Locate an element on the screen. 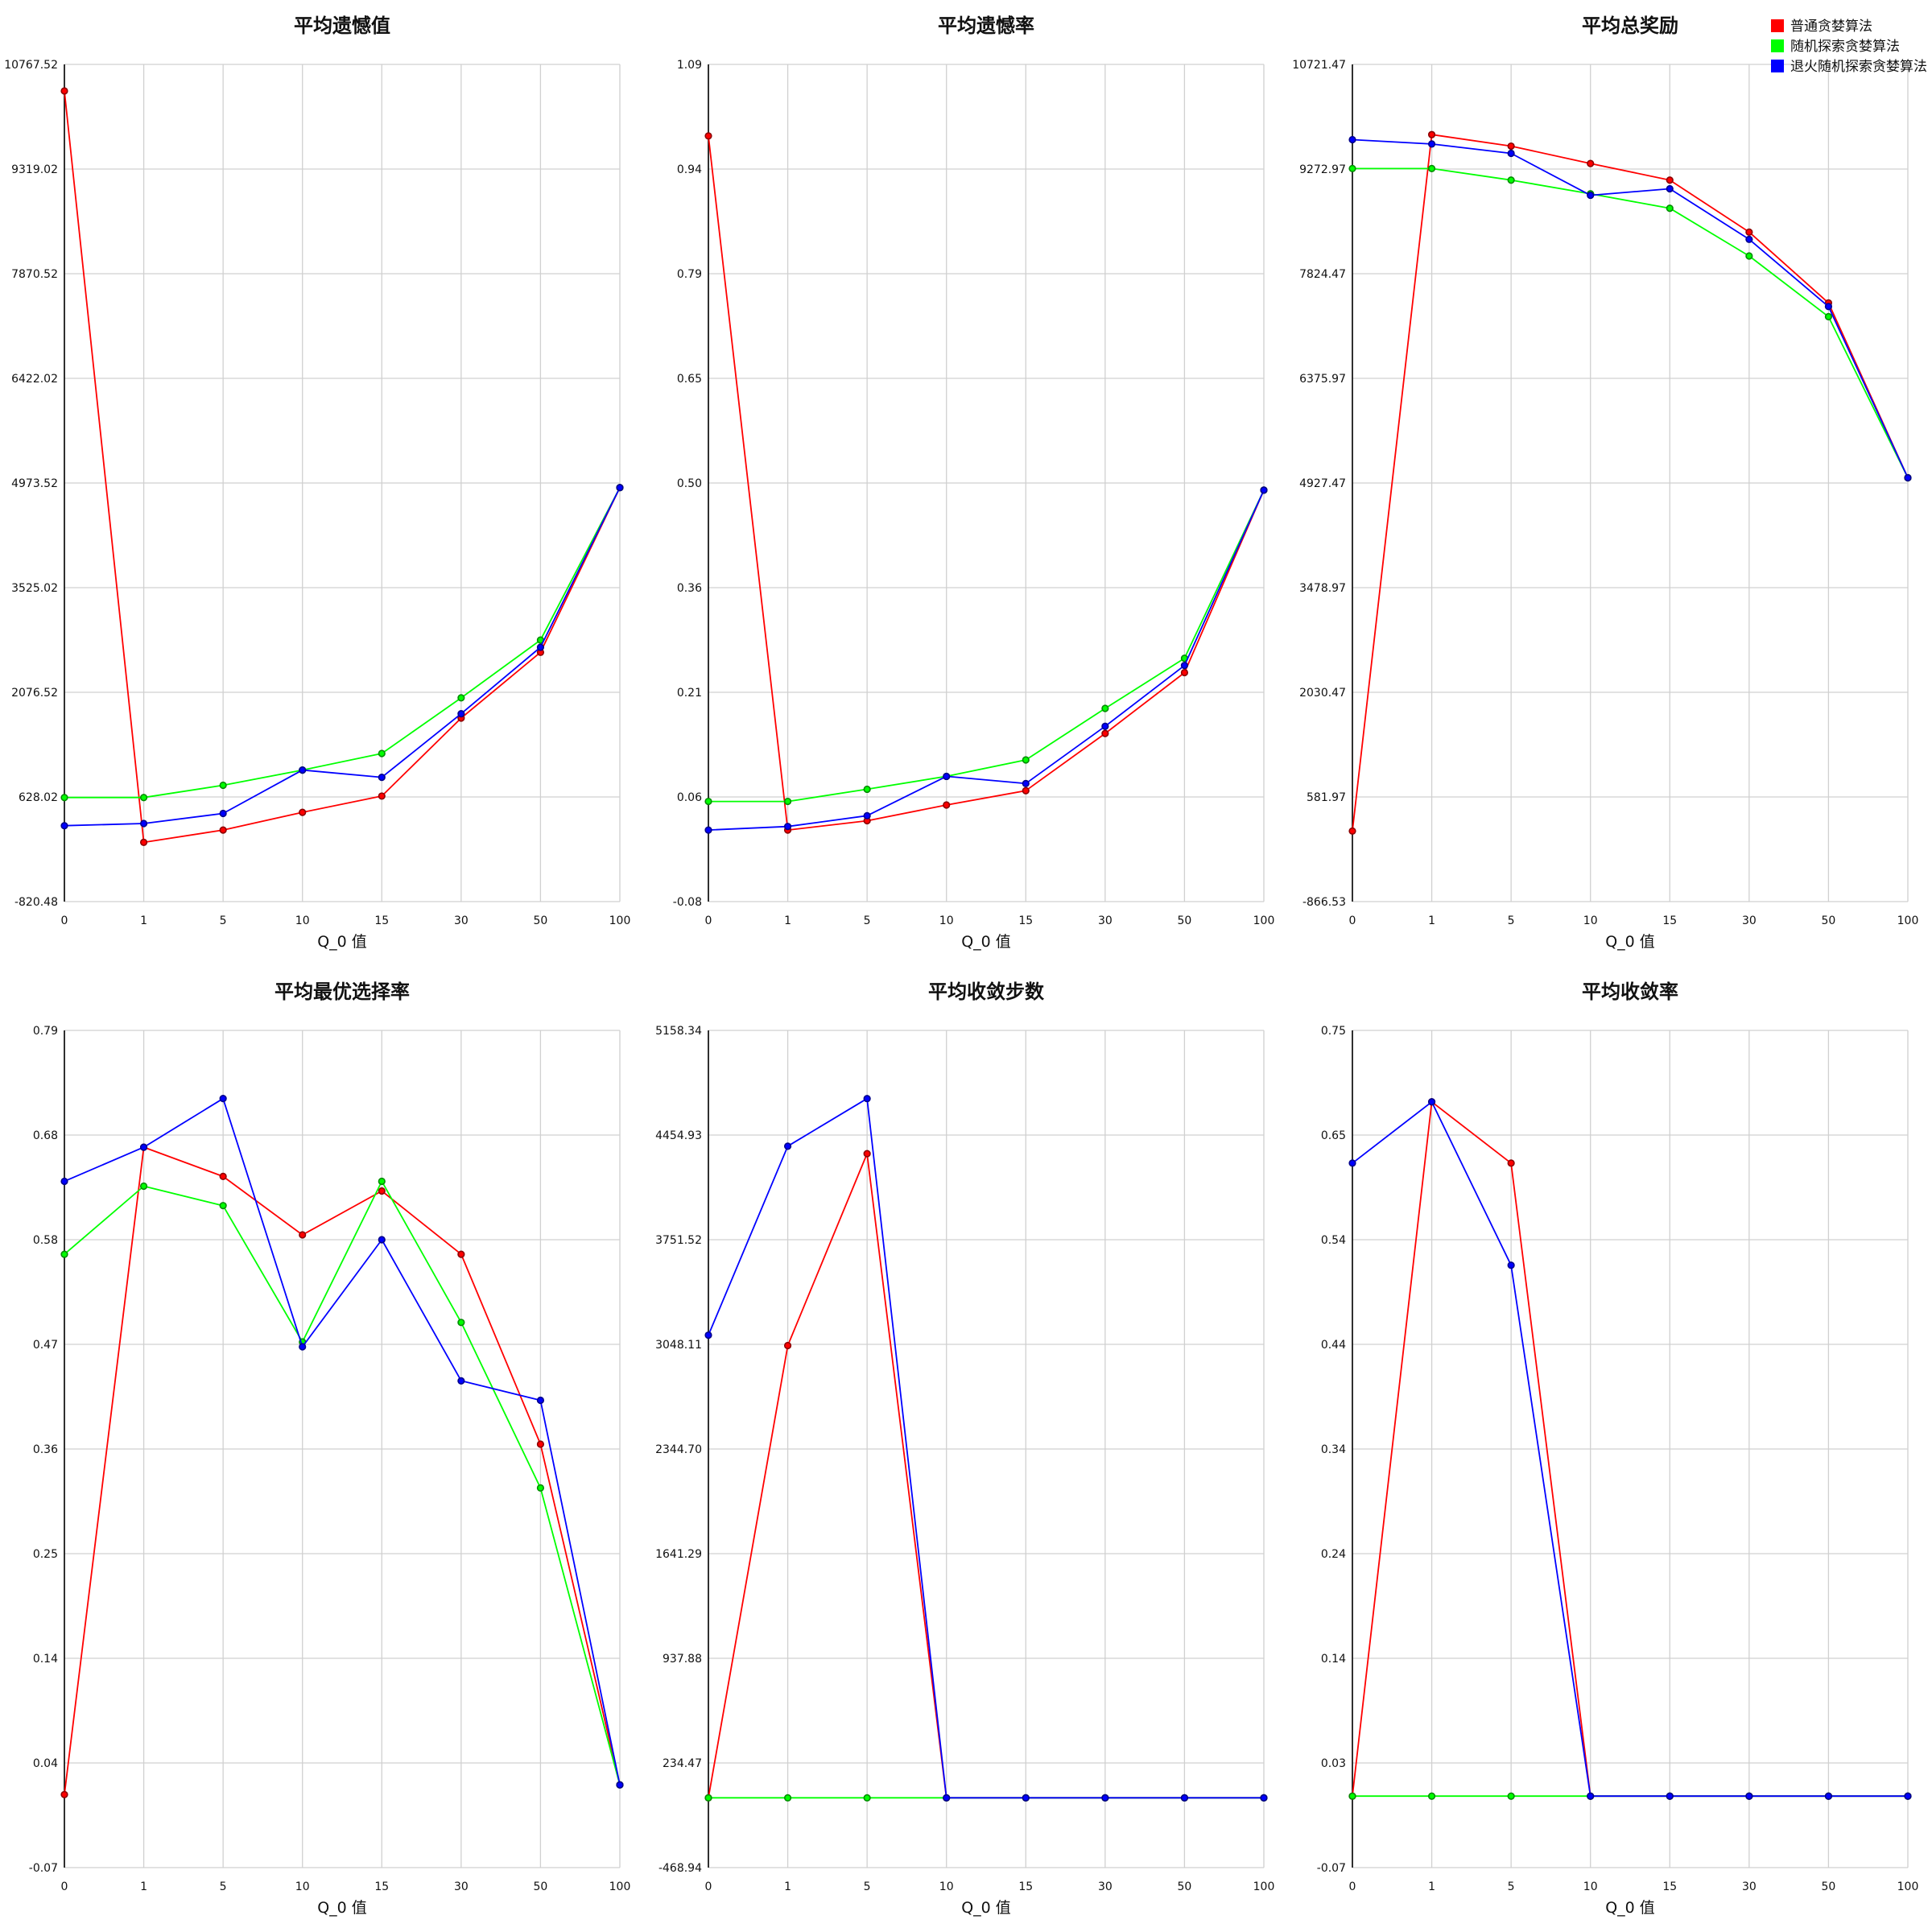 This screenshot has width=1932, height=1932. x-tick-label: 10 is located at coordinates (302, 920).